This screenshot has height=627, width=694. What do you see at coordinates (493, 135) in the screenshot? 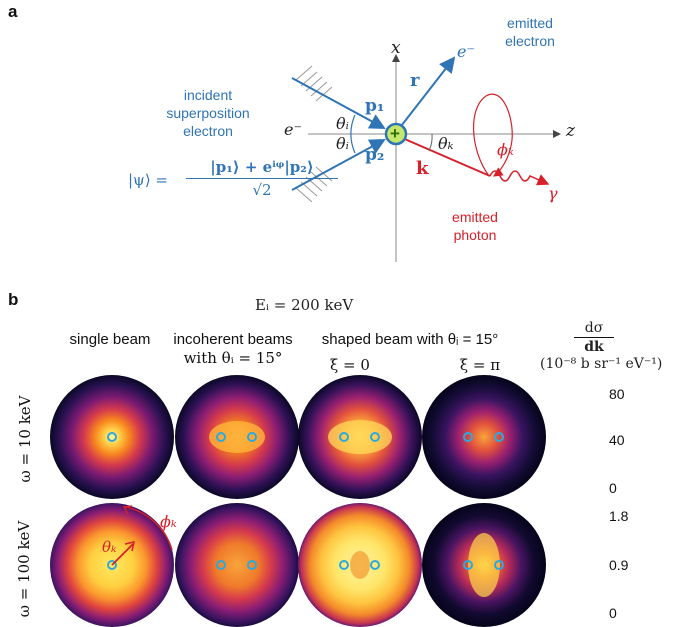
I see `phi-k-loop` at bounding box center [493, 135].